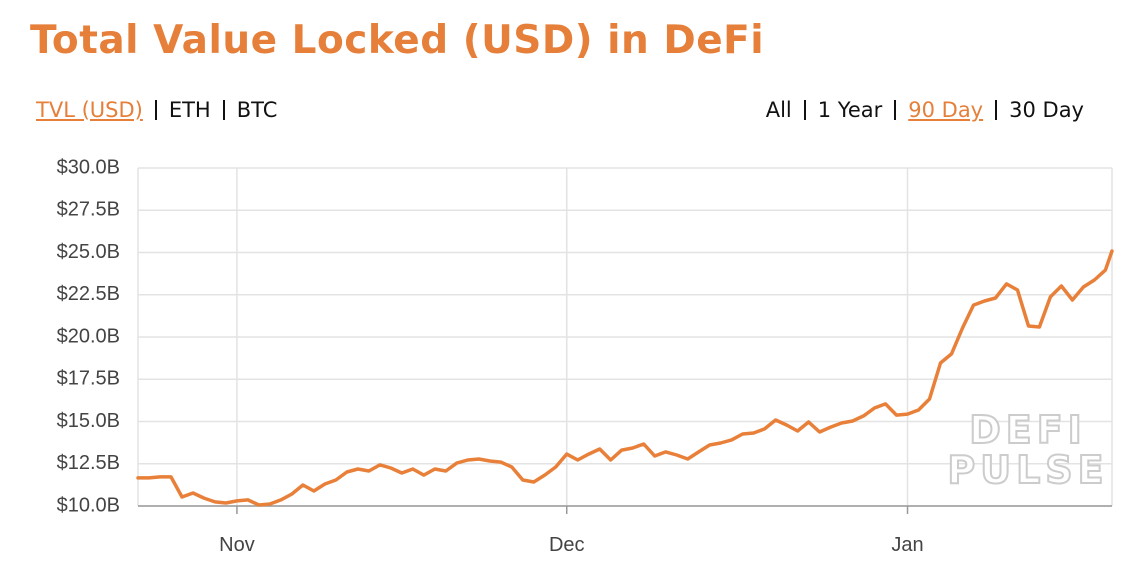 The image size is (1134, 566). What do you see at coordinates (88, 336) in the screenshot?
I see `y-tick-label: $20.0B` at bounding box center [88, 336].